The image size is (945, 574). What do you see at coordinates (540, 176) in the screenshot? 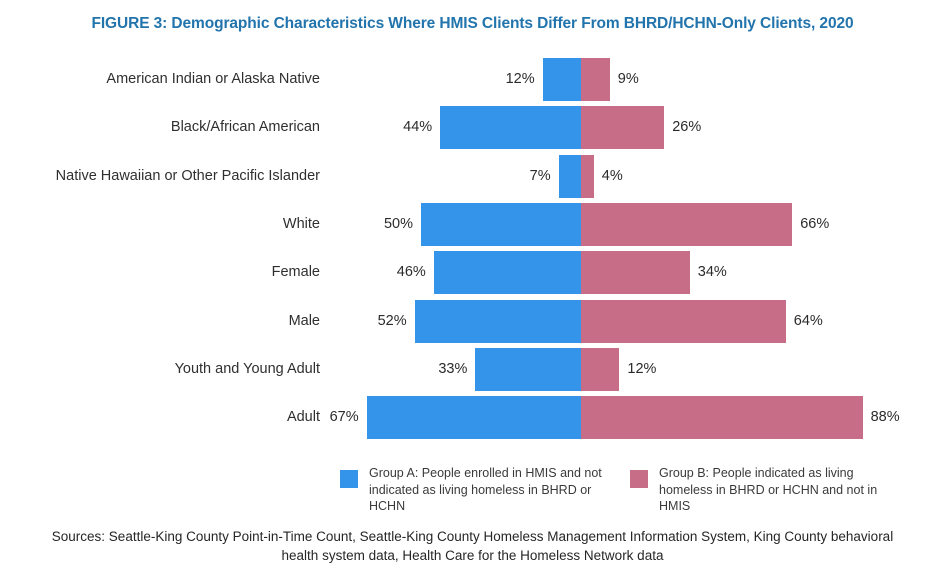
I see `group-a-value-label: 7%` at bounding box center [540, 176].